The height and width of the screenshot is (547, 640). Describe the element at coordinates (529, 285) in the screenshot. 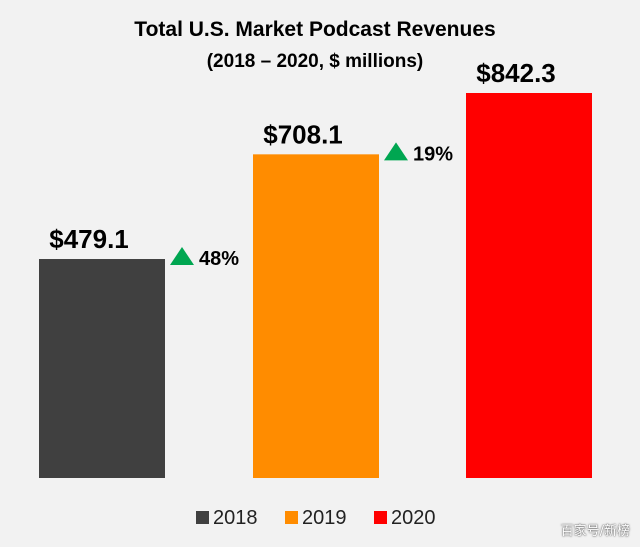

I see `bar-2020` at that location.